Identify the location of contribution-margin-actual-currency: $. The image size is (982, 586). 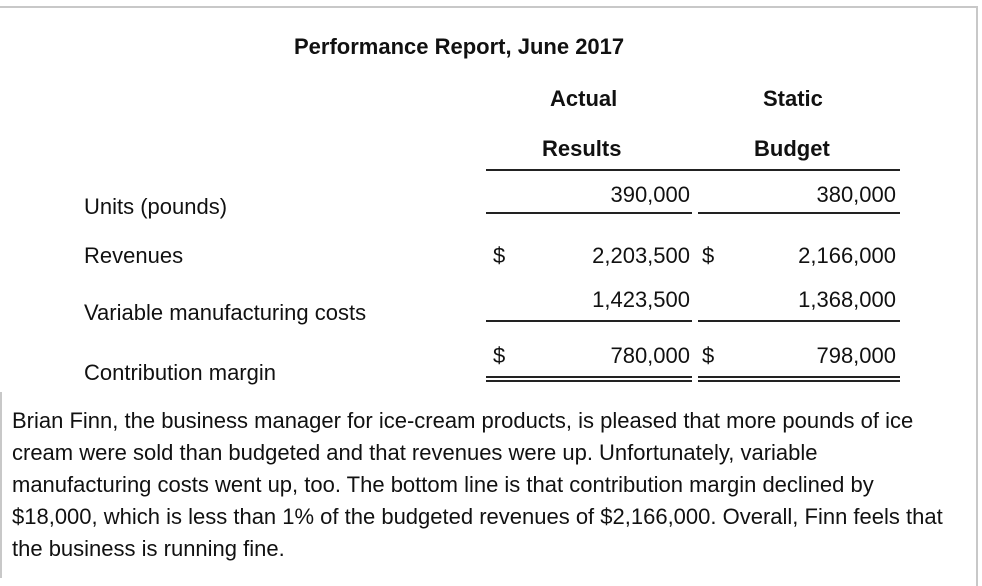
(499, 355).